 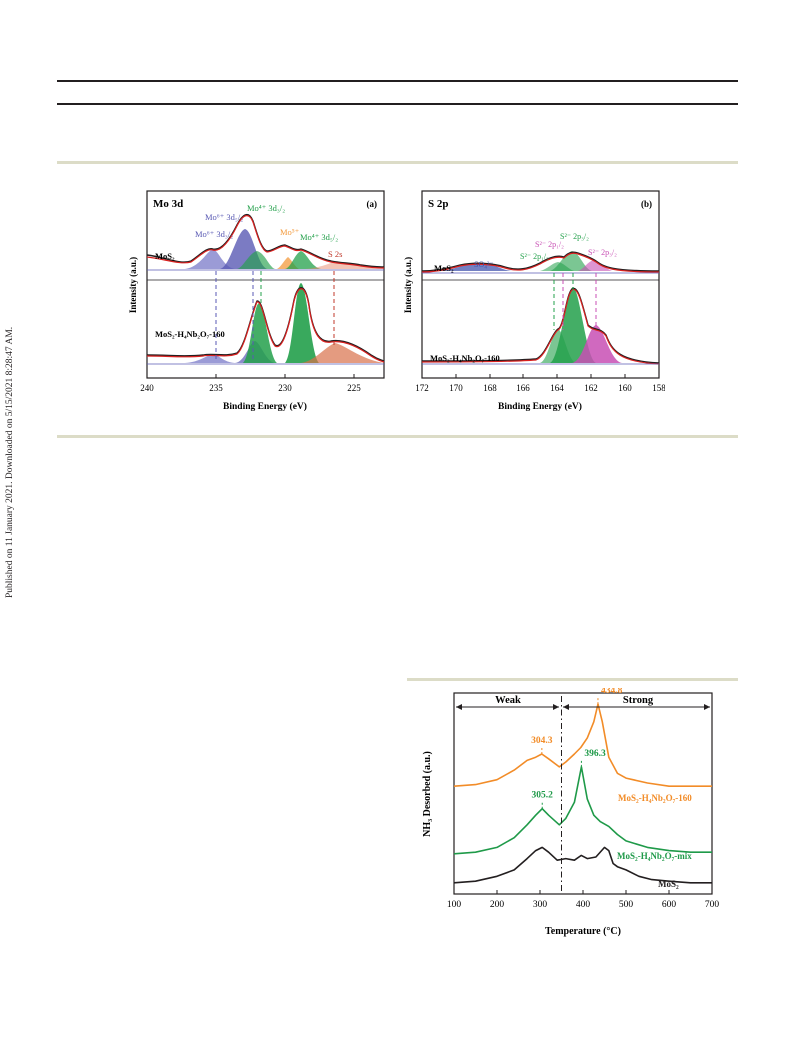 What do you see at coordinates (638, 700) in the screenshot?
I see `strong-label: Strong` at bounding box center [638, 700].